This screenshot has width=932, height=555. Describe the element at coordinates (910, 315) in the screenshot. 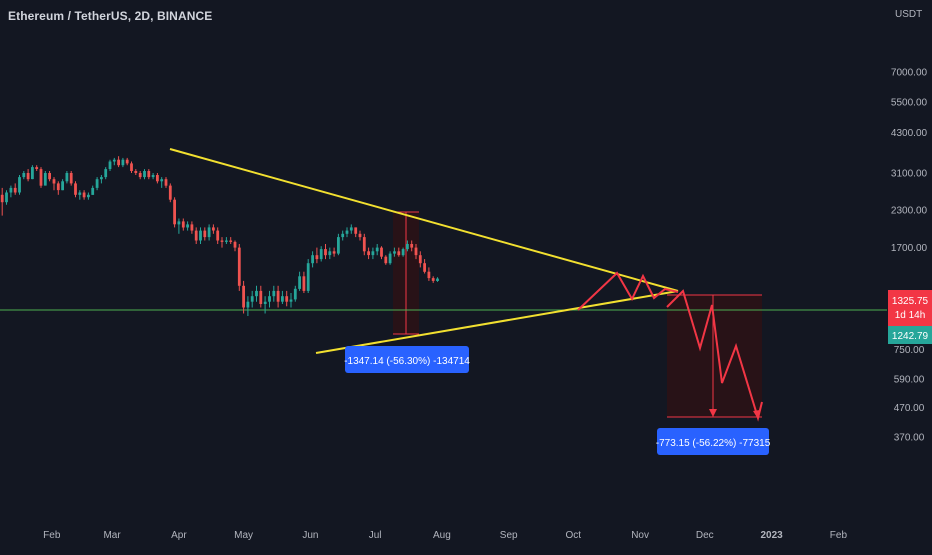

I see `countdown-text: 1d 14h` at that location.